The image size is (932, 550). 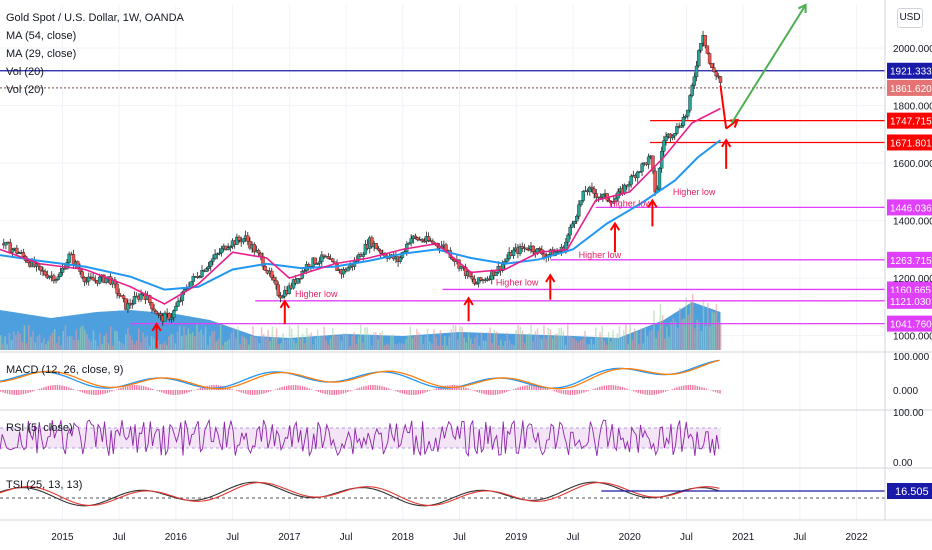 What do you see at coordinates (25, 72) in the screenshot?
I see `indicator-vol-1: Vol (20)` at bounding box center [25, 72].